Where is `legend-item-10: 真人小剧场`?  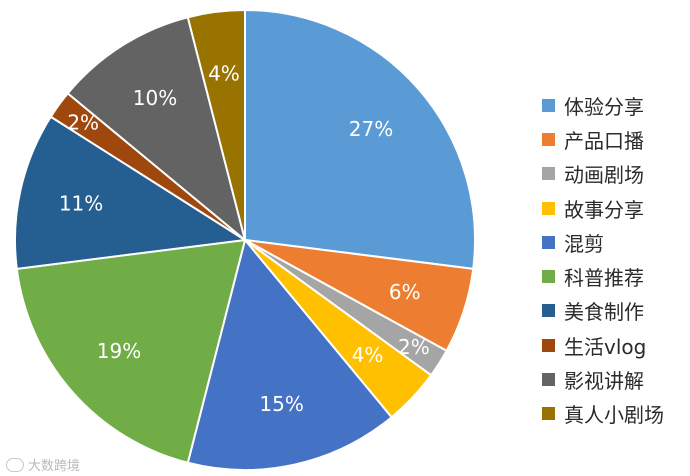
legend-item-10: 真人小剧场 is located at coordinates (603, 414).